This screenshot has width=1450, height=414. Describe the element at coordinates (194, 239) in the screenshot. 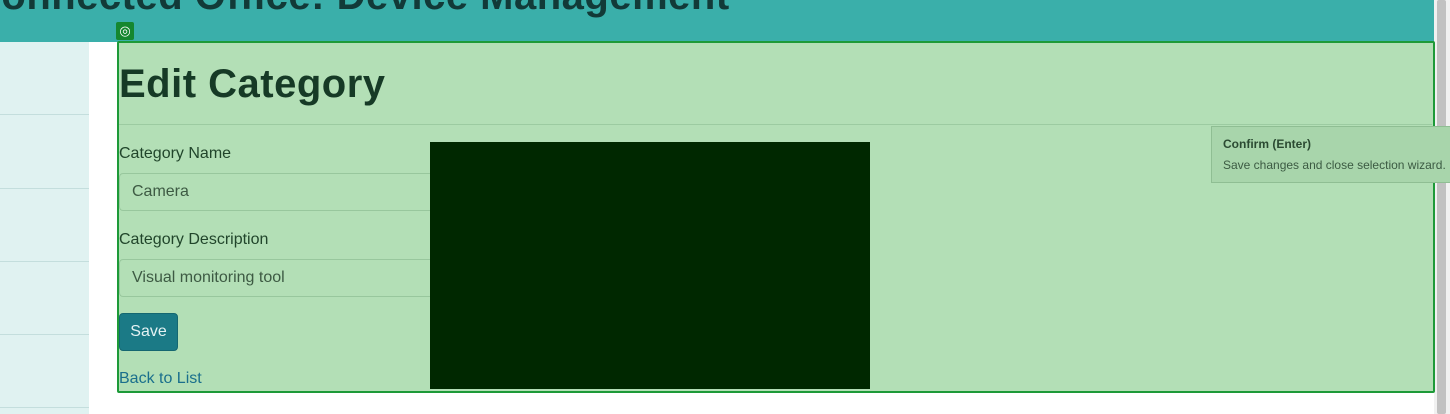

I see `category-description-label: Category Description` at that location.